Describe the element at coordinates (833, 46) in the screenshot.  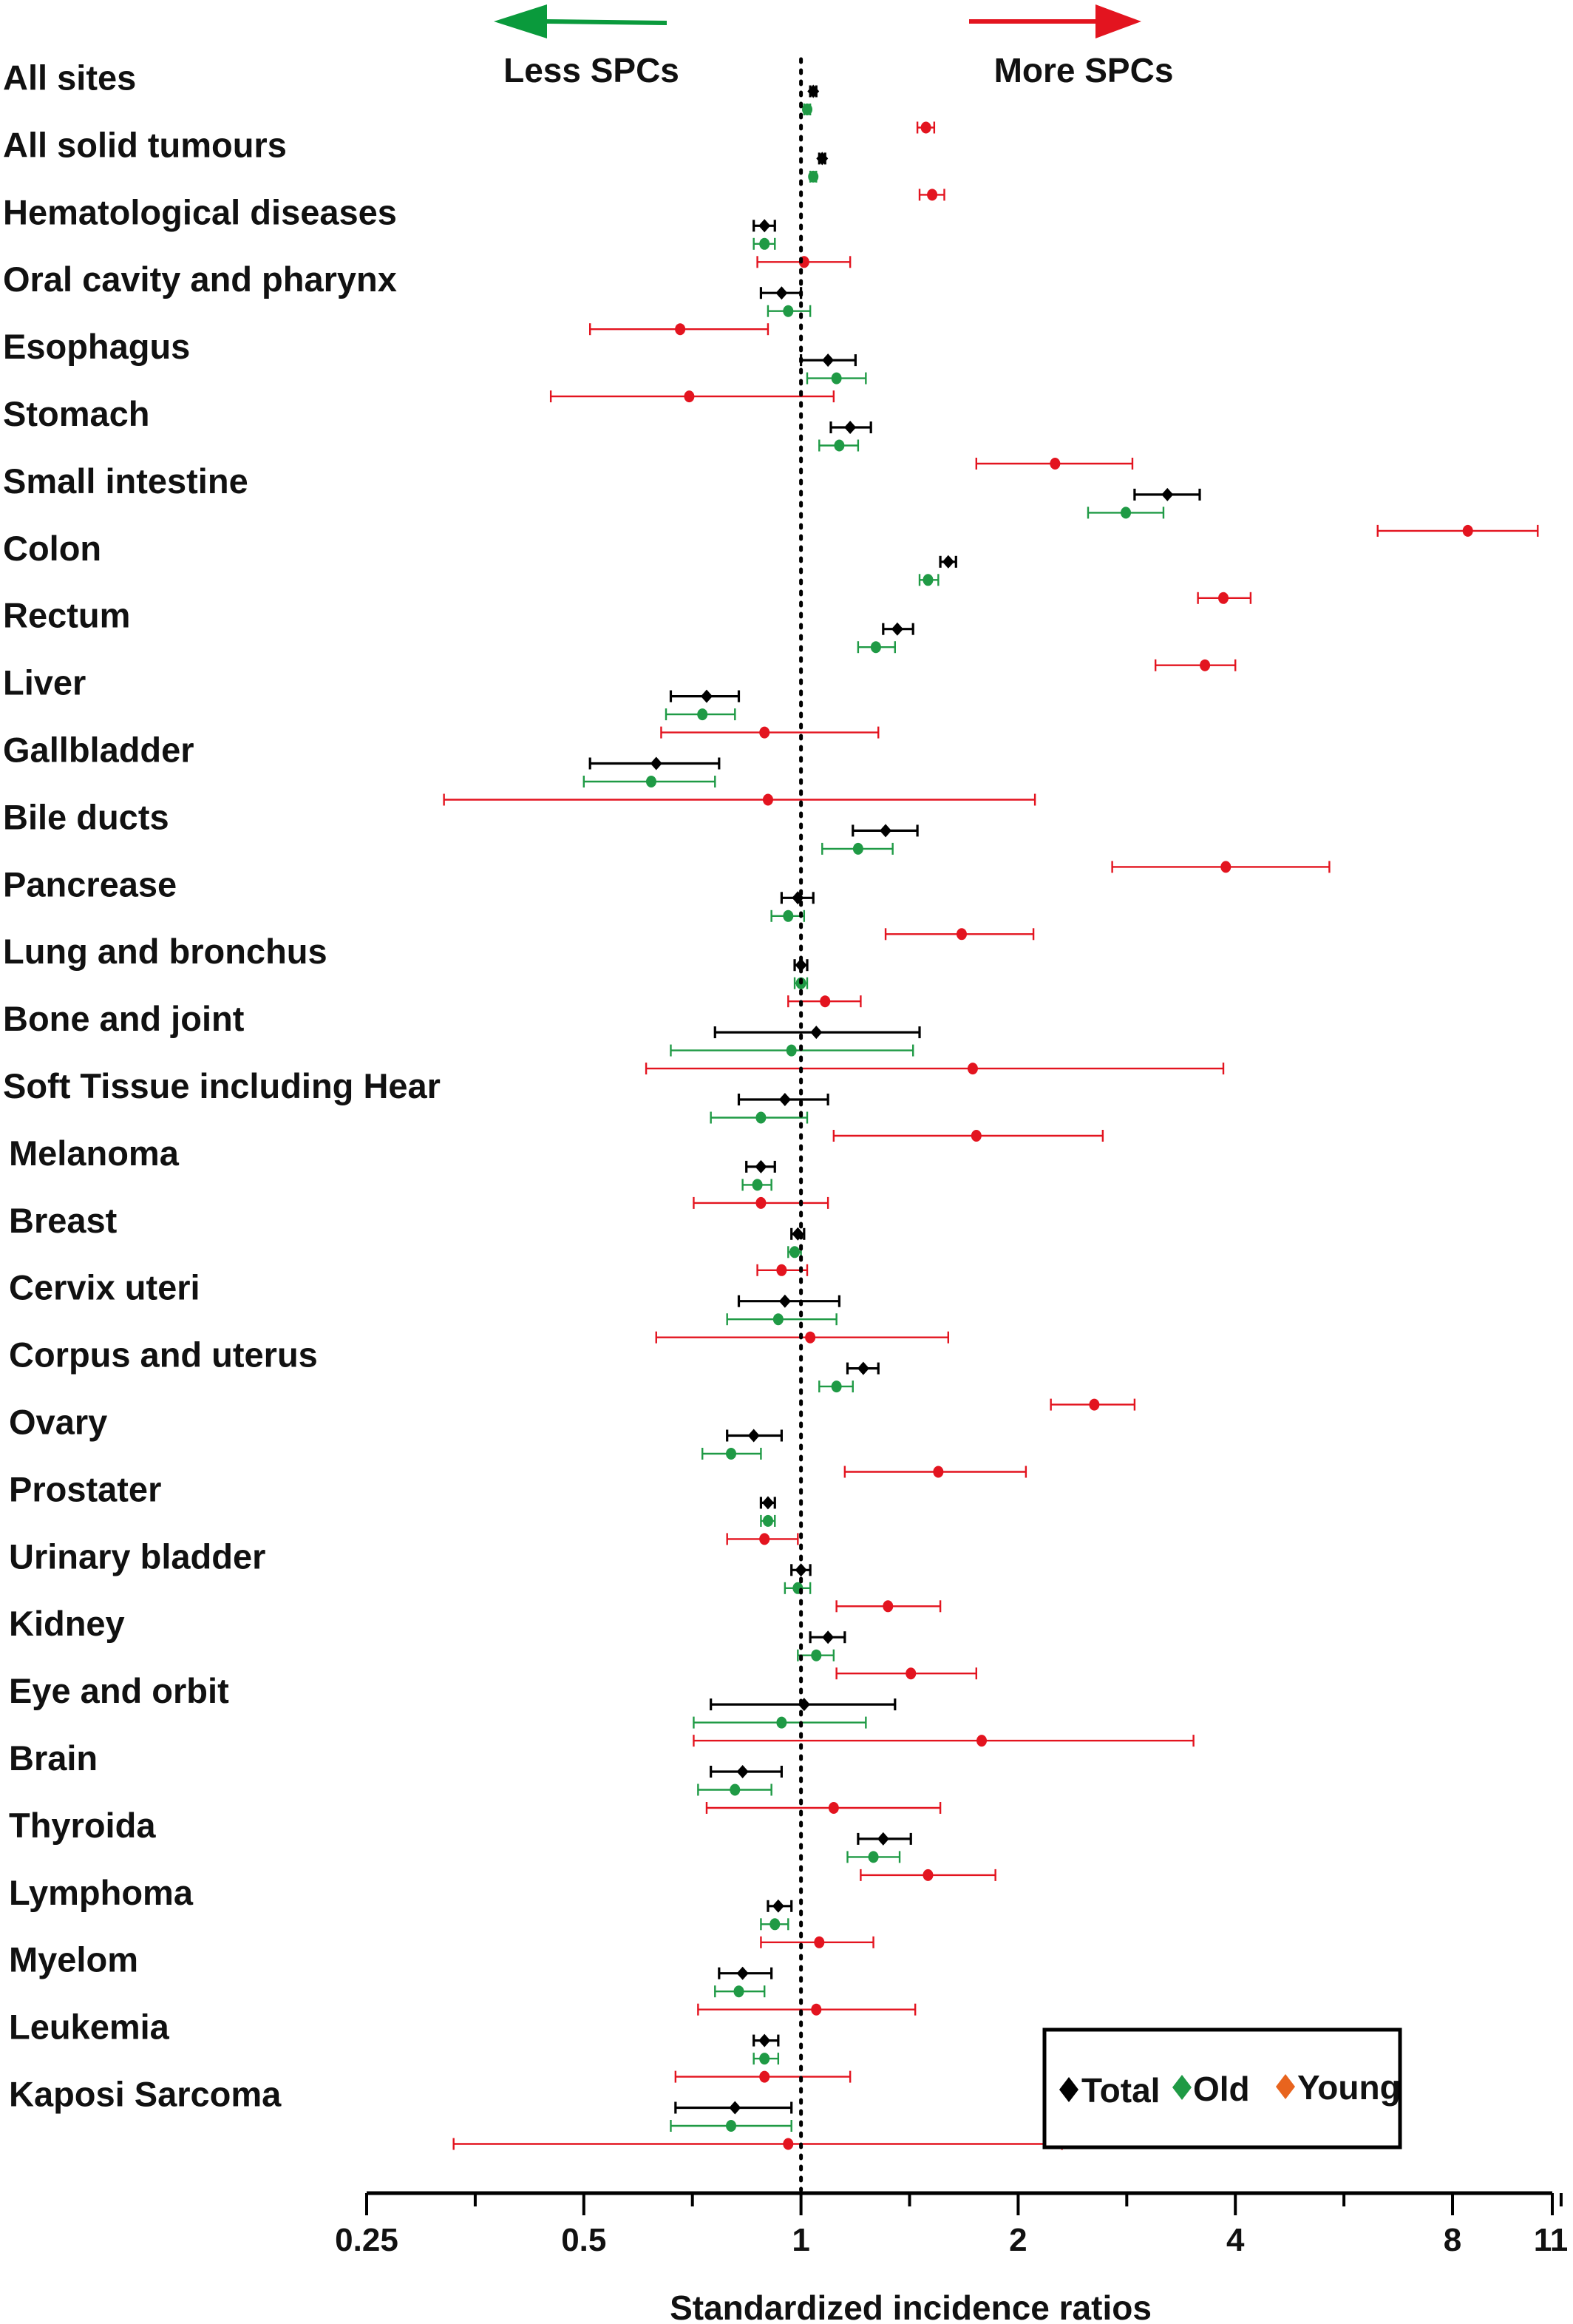
I see `direction-arrows: Less SPCs More SPCs` at that location.